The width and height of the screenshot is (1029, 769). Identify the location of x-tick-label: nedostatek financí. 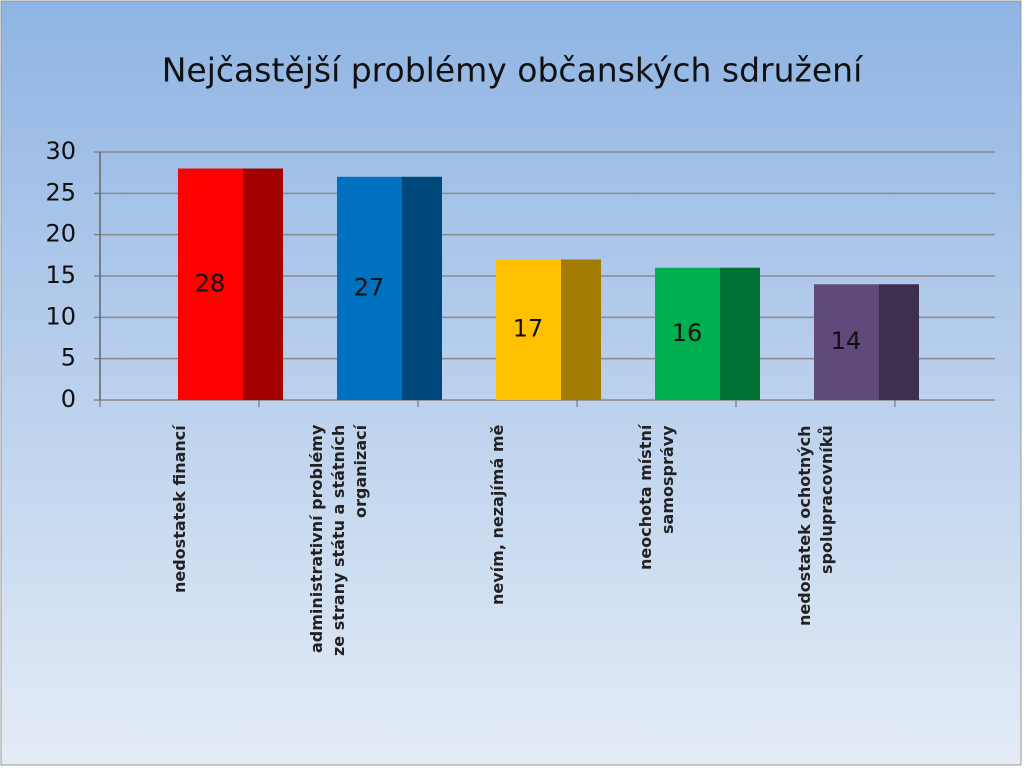
(179, 509).